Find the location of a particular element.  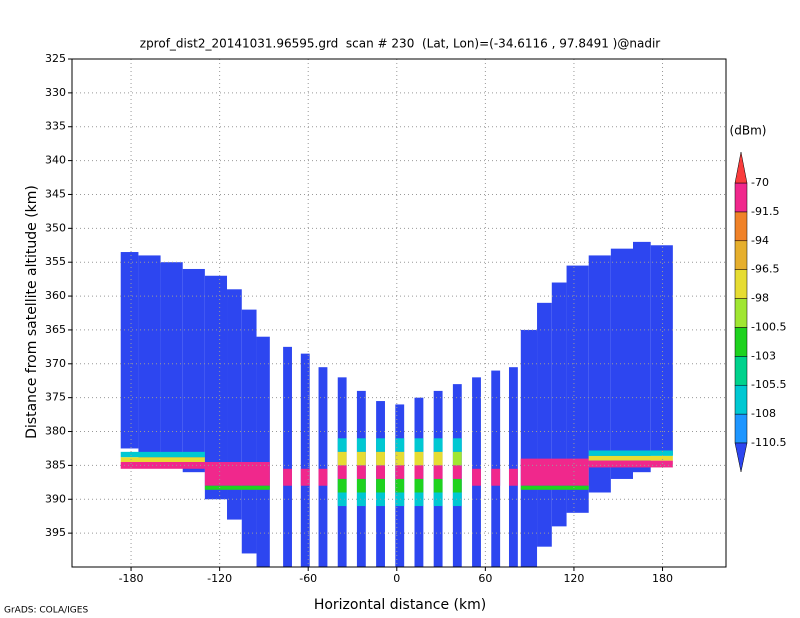

colorbar-tick-label: -103 is located at coordinates (763, 355).